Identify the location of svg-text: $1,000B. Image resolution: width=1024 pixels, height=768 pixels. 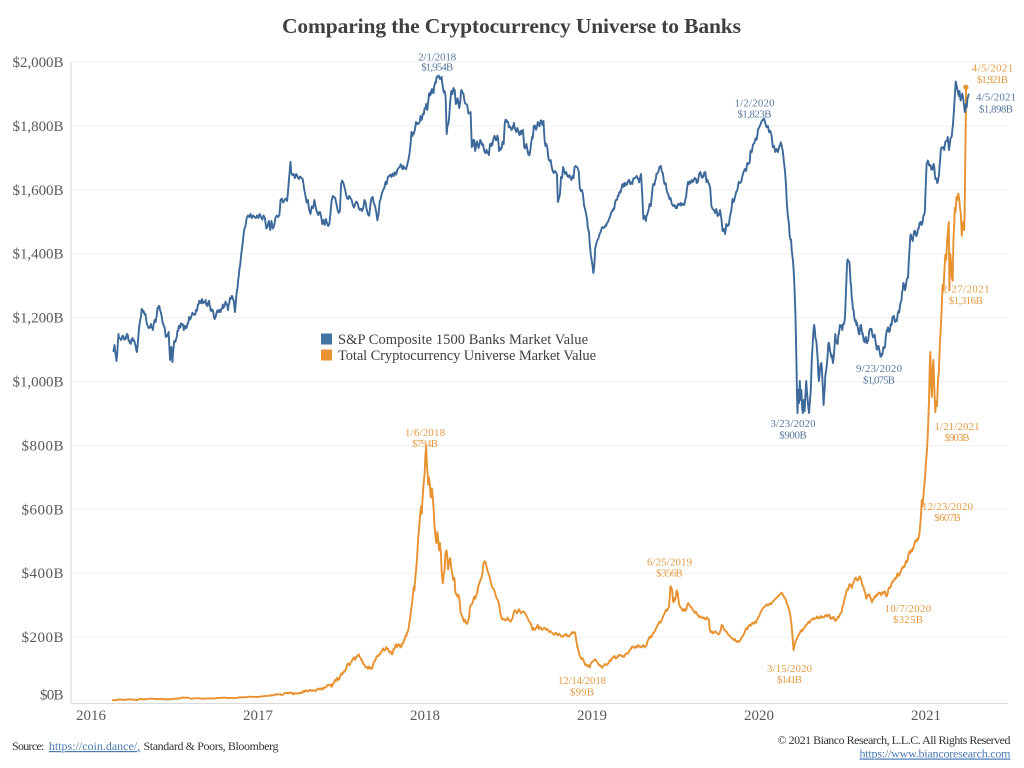
(38, 383).